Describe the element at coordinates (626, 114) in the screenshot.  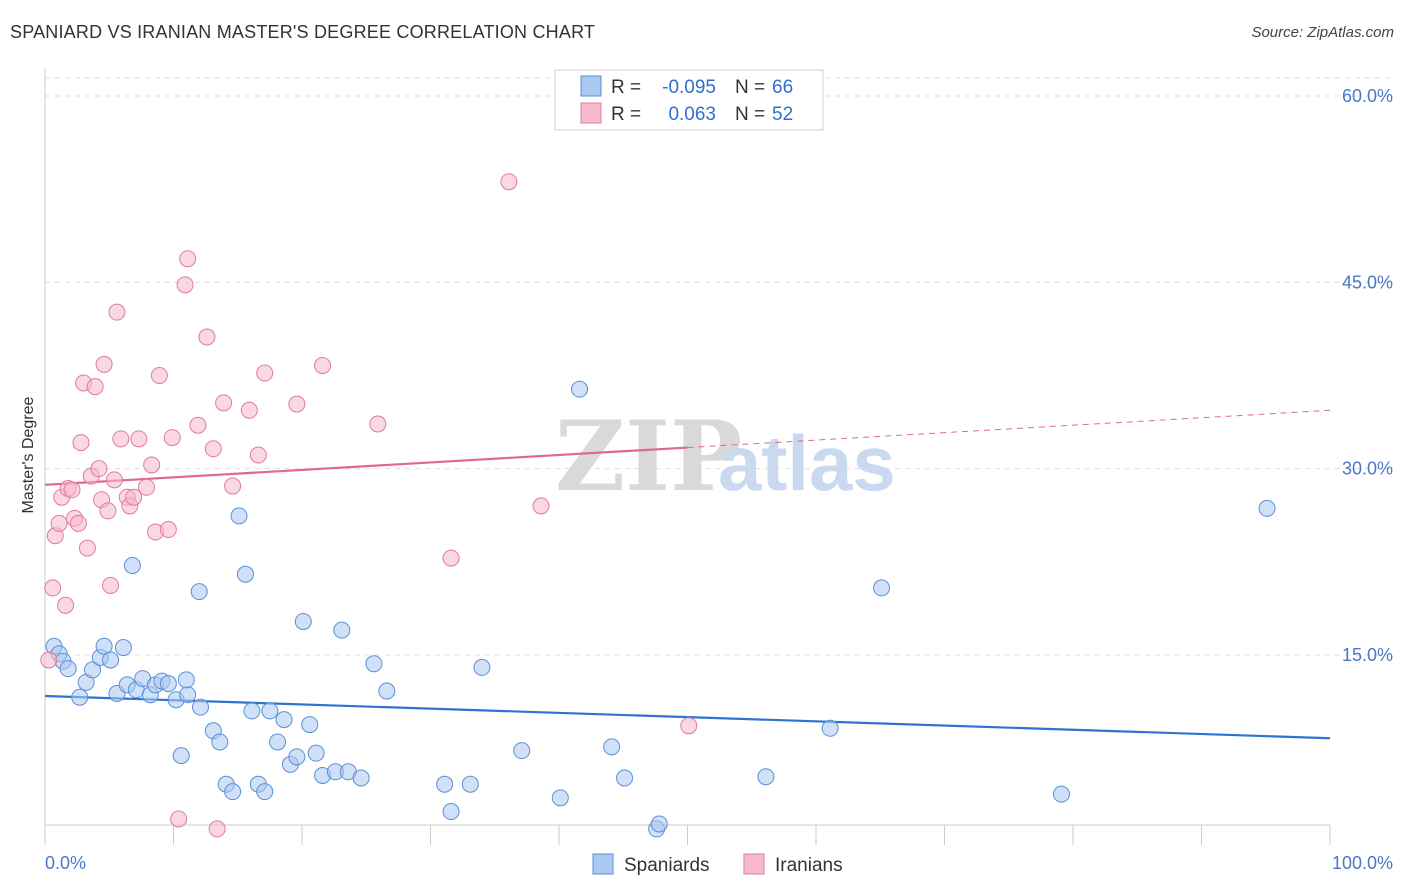
I see `legend-r-label-2: R =` at that location.